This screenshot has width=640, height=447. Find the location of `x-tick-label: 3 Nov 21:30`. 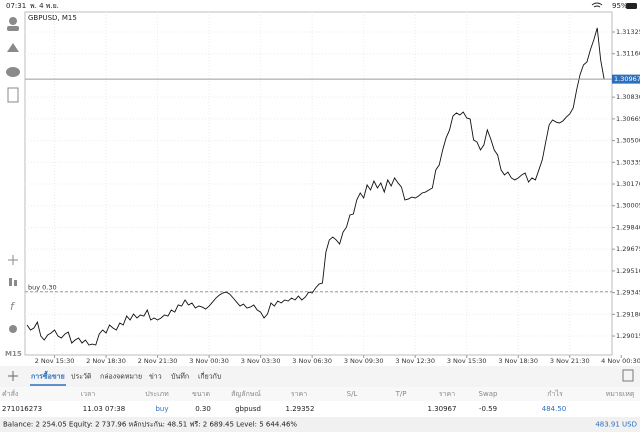

x-tick-label: 3 Nov 21:30 is located at coordinates (570, 361).